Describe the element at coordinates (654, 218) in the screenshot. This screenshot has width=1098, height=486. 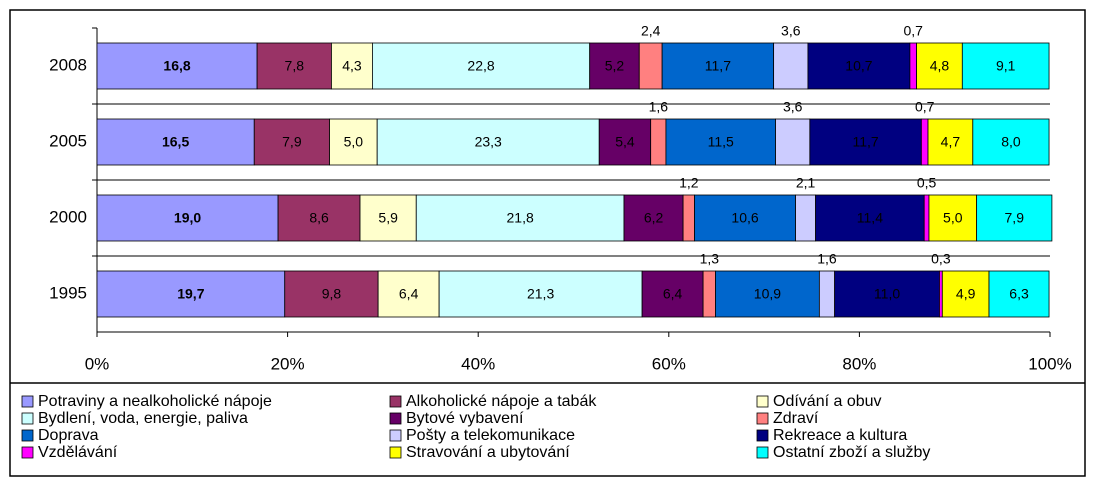
I see `data-label: 6,2` at that location.